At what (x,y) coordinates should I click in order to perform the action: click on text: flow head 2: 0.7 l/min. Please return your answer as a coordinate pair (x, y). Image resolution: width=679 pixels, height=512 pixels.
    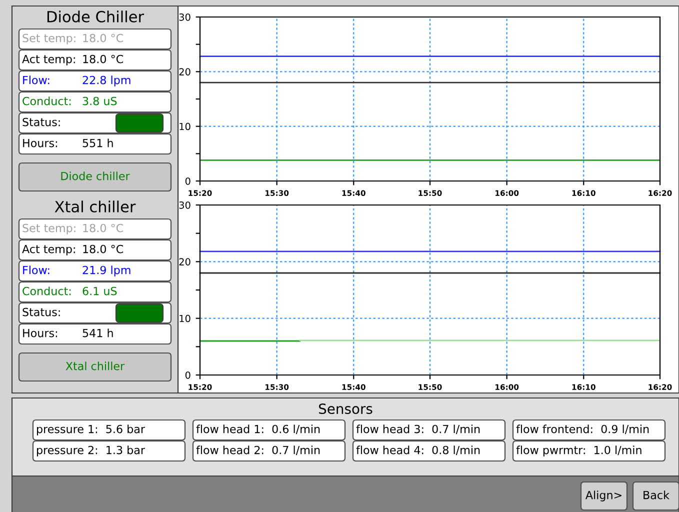
    Looking at the image, I should click on (258, 451).